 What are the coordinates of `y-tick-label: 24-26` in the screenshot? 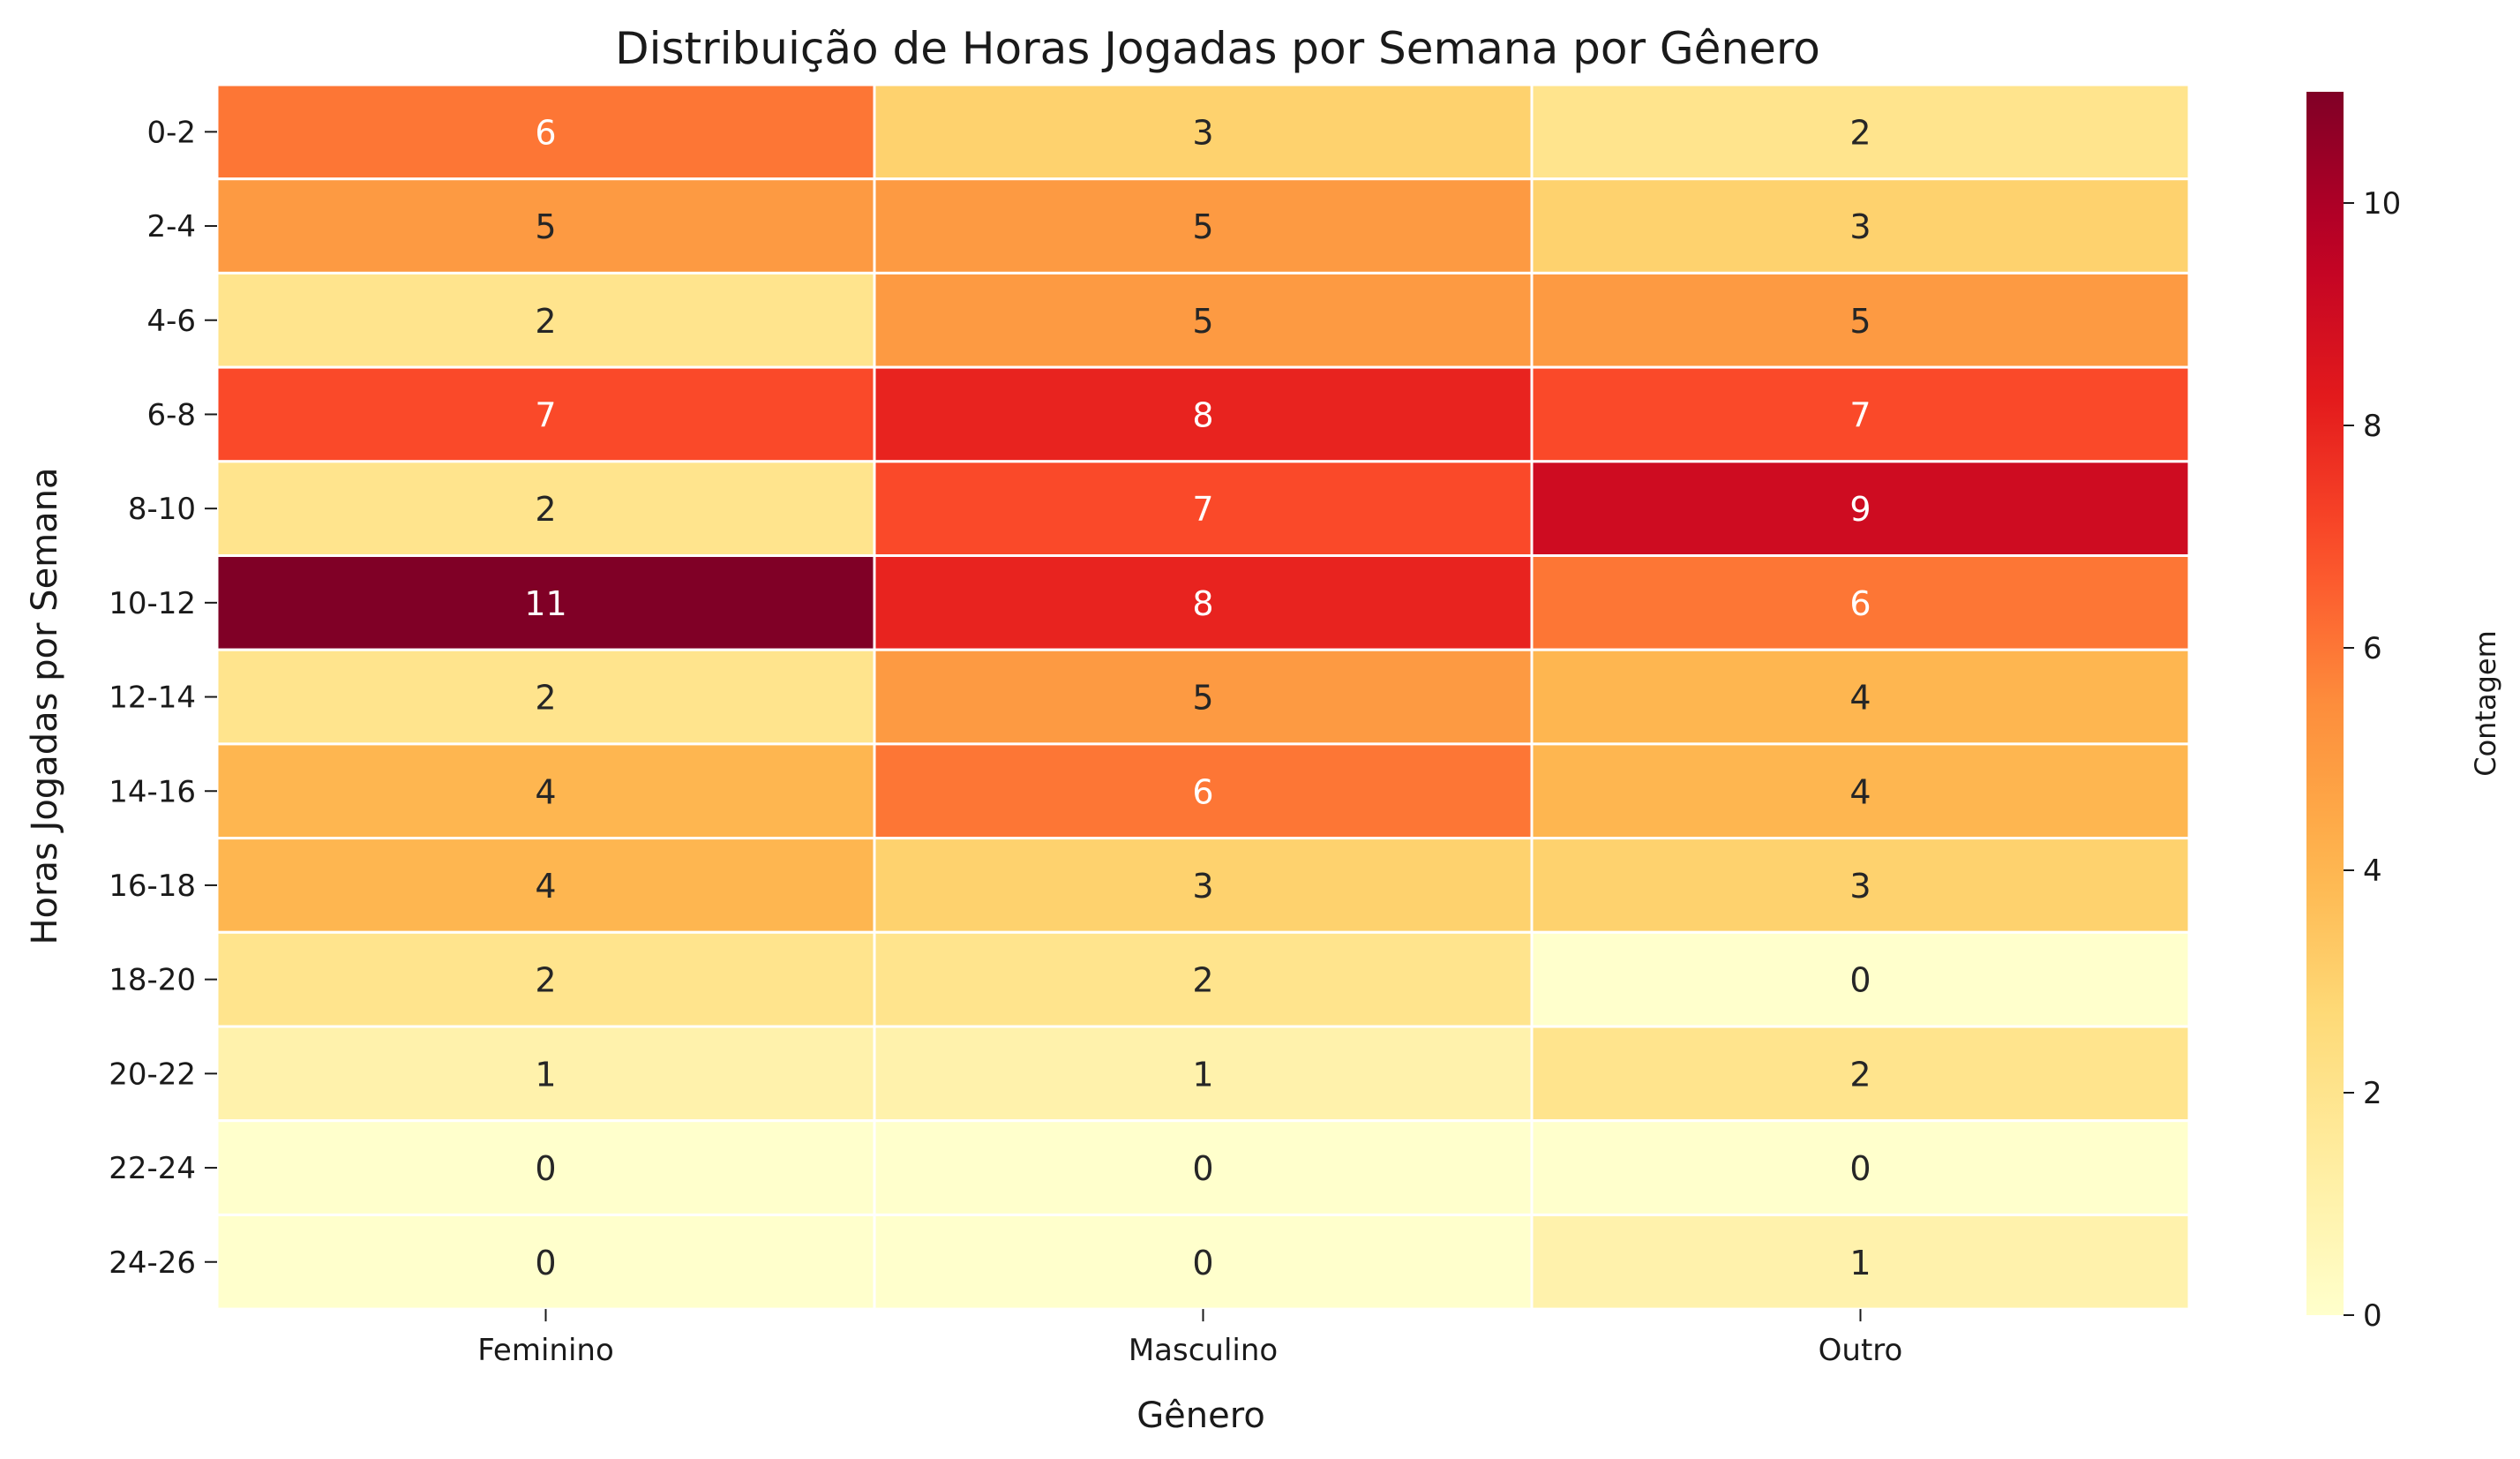 It's located at (152, 1263).